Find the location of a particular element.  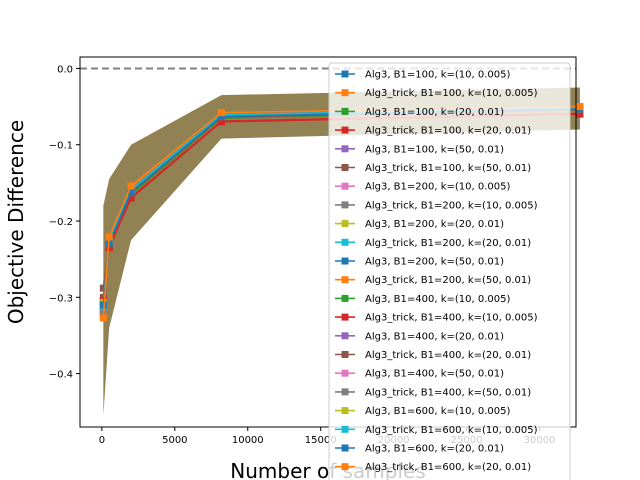

y-tick-label: −0.2 is located at coordinates (61, 222).